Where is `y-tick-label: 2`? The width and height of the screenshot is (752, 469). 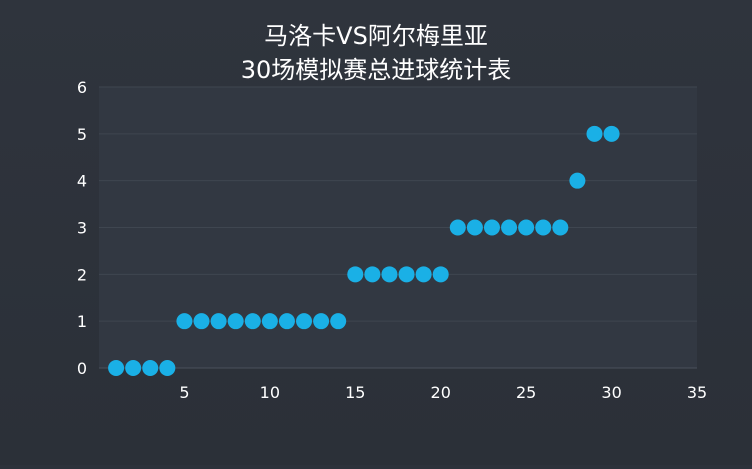 y-tick-label: 2 is located at coordinates (82, 274).